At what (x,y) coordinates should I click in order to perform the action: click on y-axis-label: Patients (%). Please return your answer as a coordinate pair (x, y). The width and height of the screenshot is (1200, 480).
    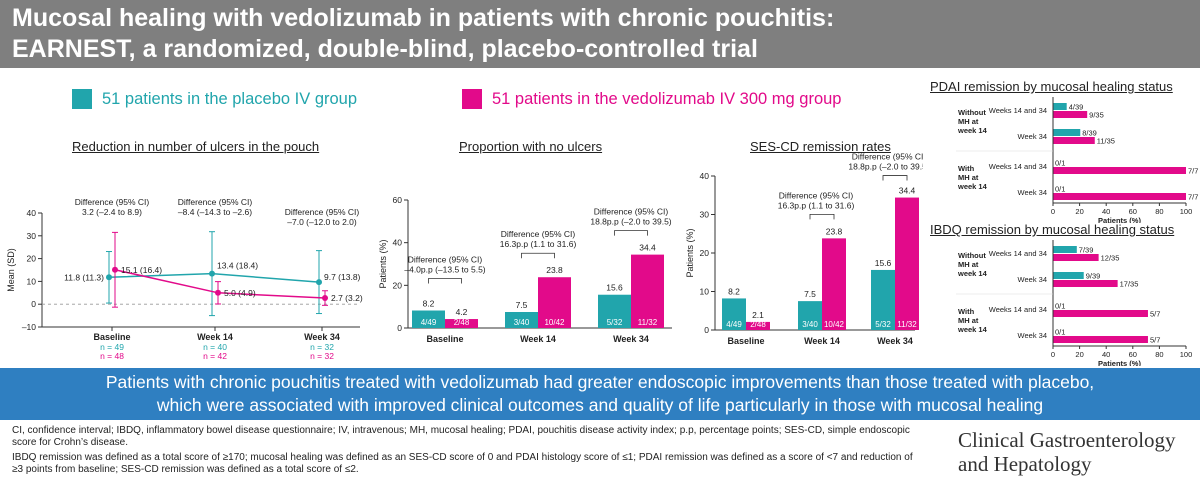
    Looking at the image, I should click on (383, 263).